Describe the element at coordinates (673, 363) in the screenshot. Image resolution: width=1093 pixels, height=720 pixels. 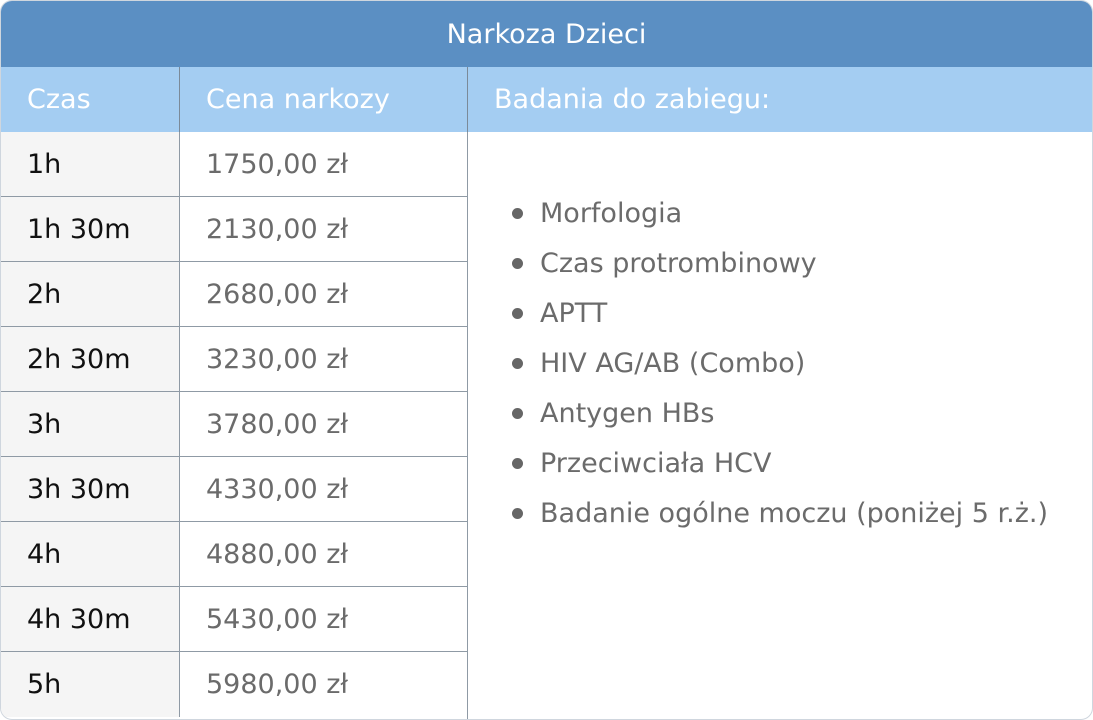
I see `exam-label: HIV AG/AB (Combo)` at that location.